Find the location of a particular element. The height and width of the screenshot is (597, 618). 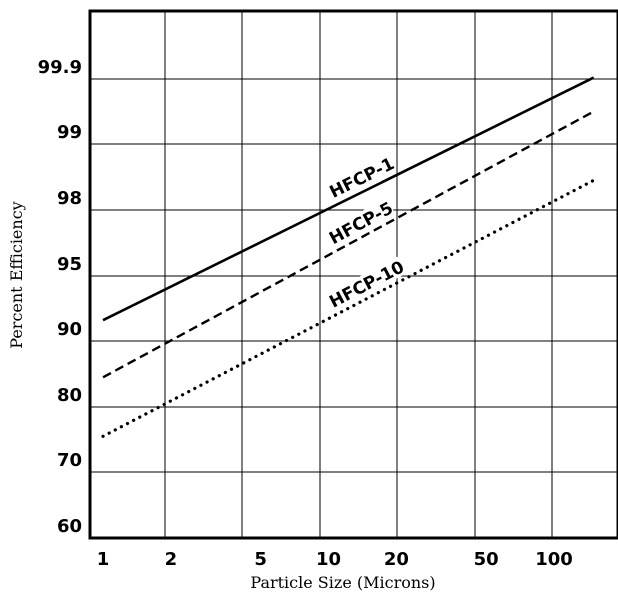

series-label-group: HFCP-1 is located at coordinates (361, 178).